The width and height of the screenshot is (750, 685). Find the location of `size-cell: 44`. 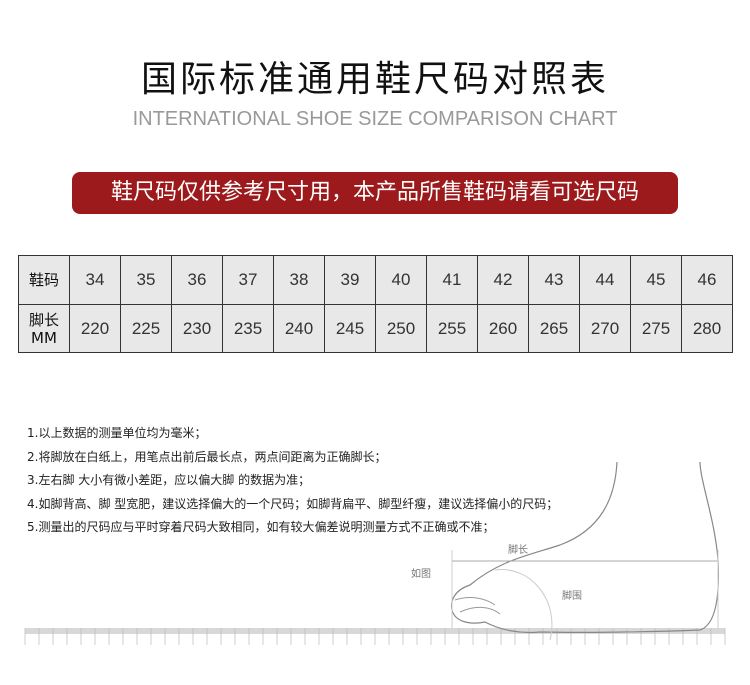

size-cell: 44 is located at coordinates (605, 280).